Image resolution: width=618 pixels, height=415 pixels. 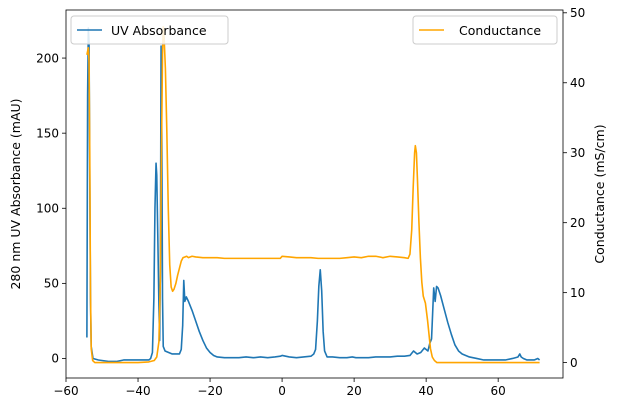 I want to click on x-tick-label: −60, so click(x=65, y=391).